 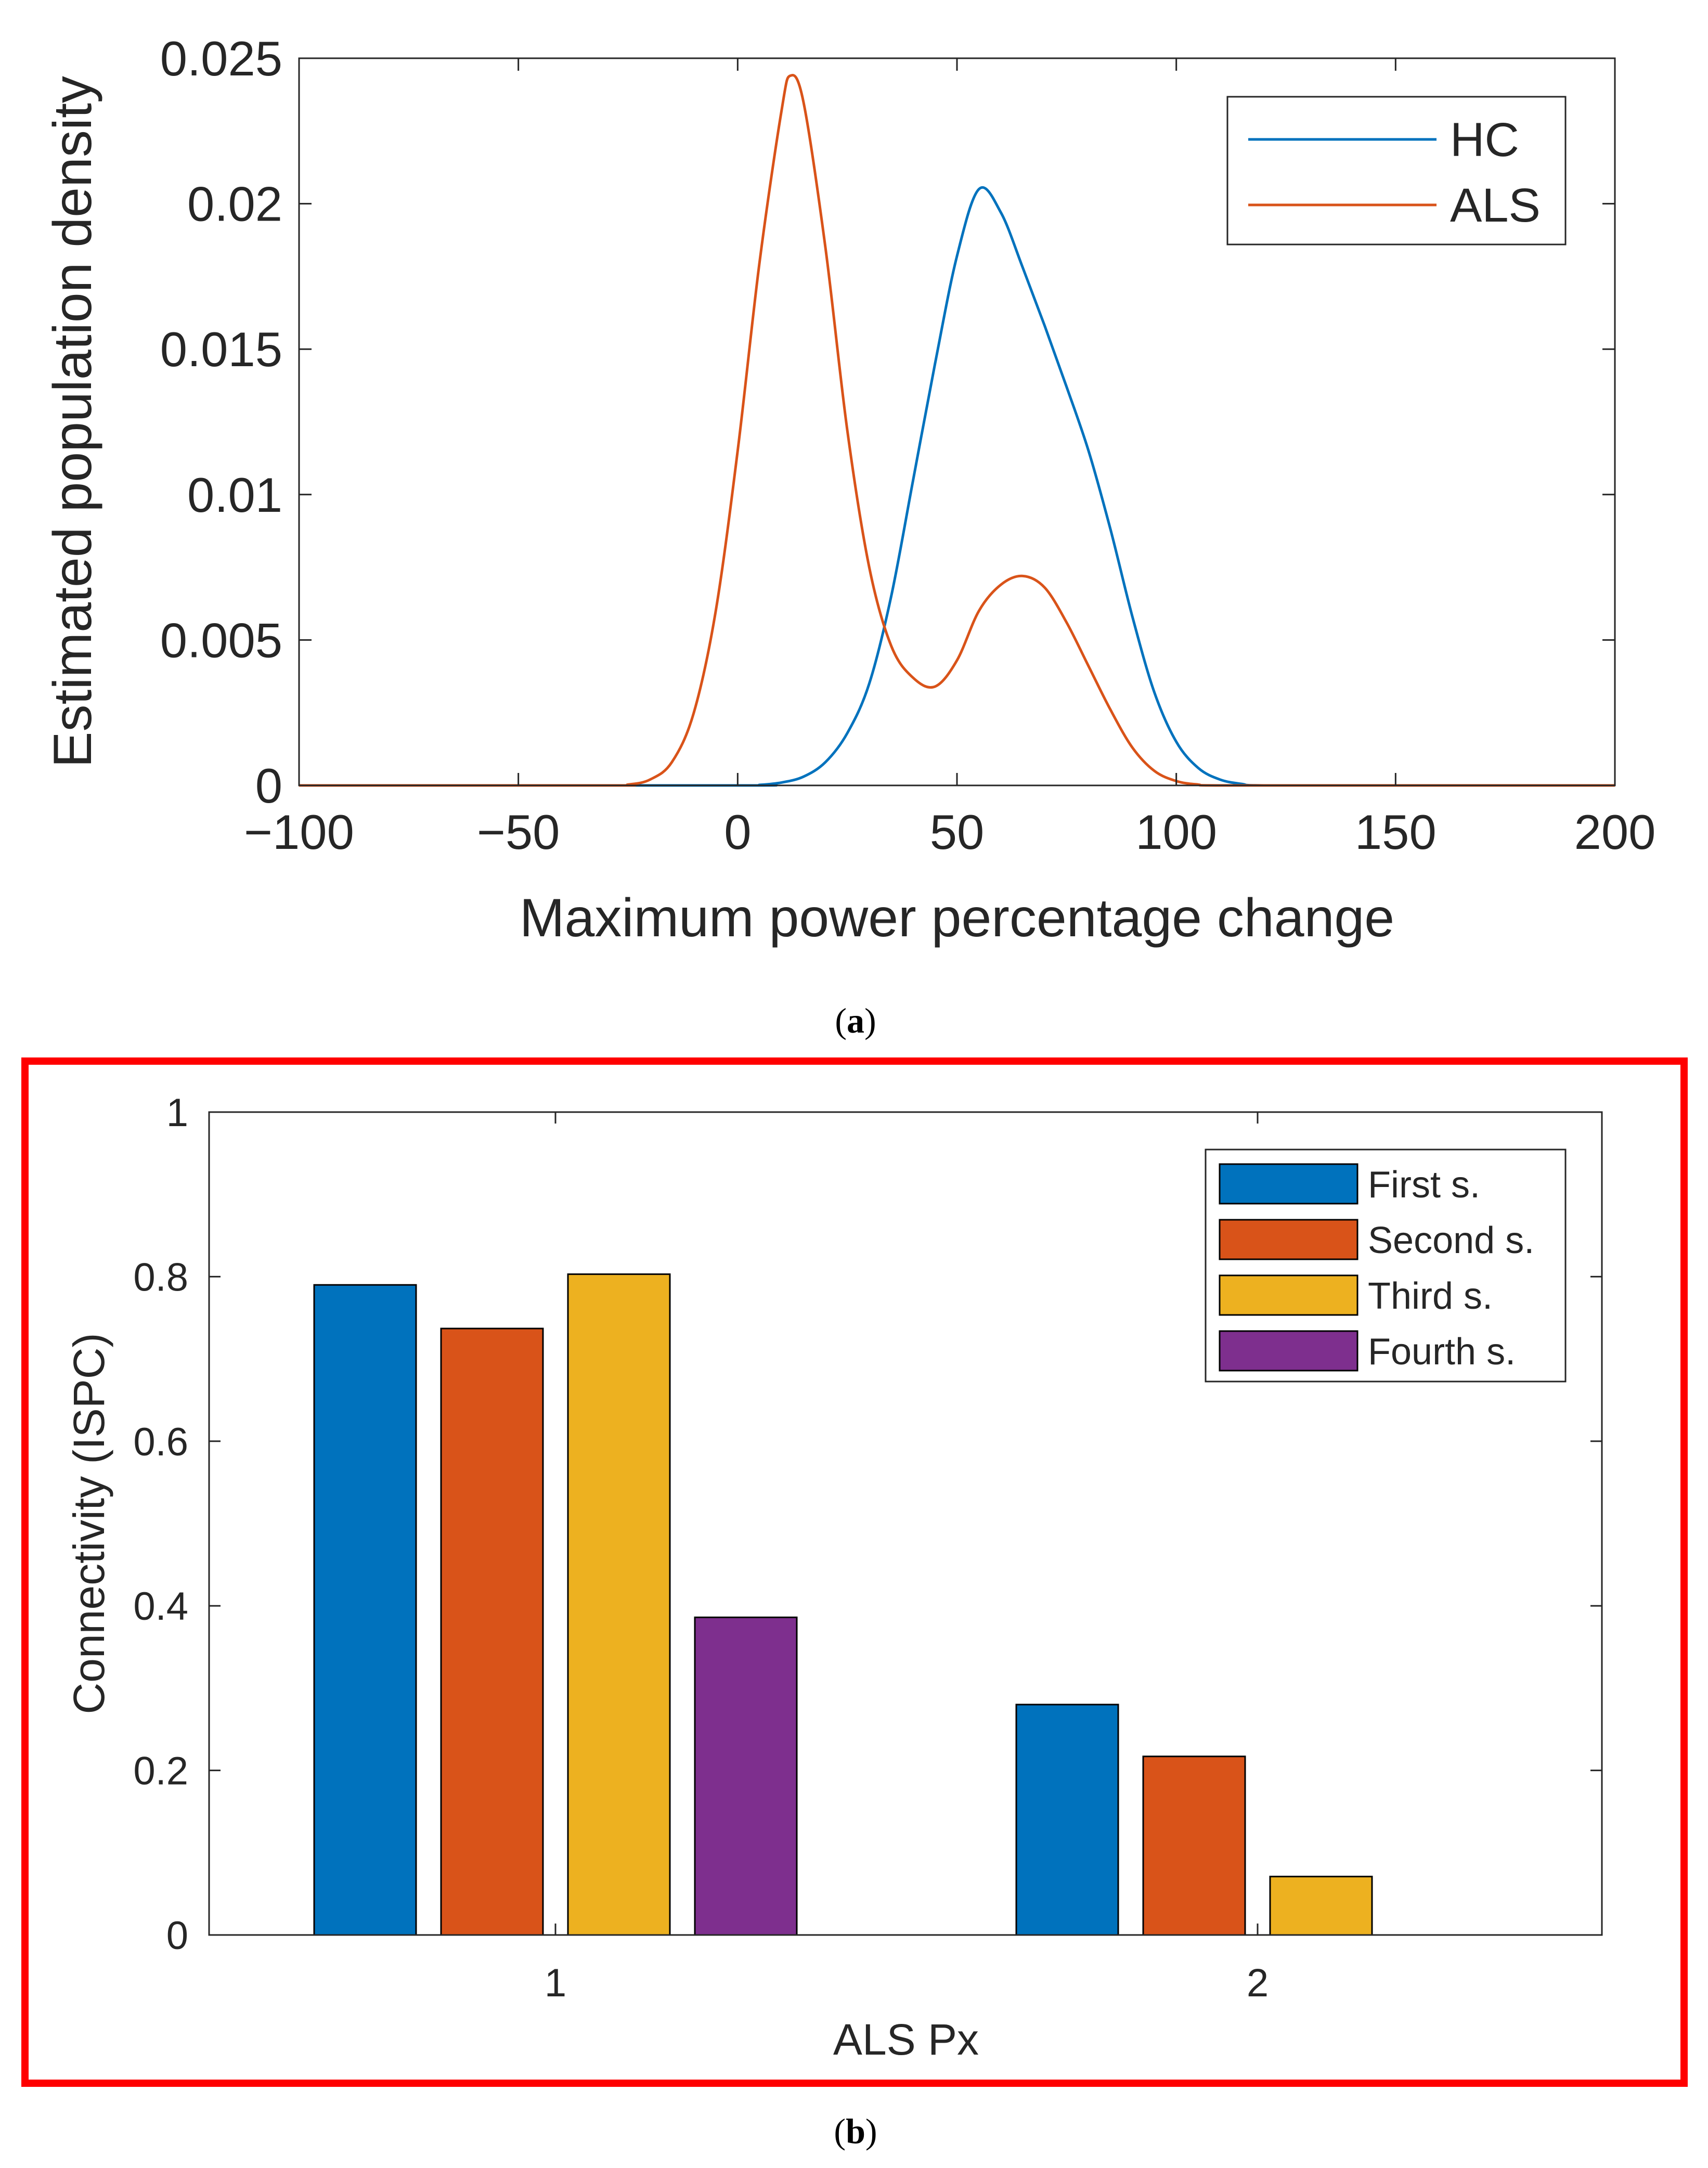 I want to click on chart-a-y-tick-label: 0.015, so click(x=221, y=349).